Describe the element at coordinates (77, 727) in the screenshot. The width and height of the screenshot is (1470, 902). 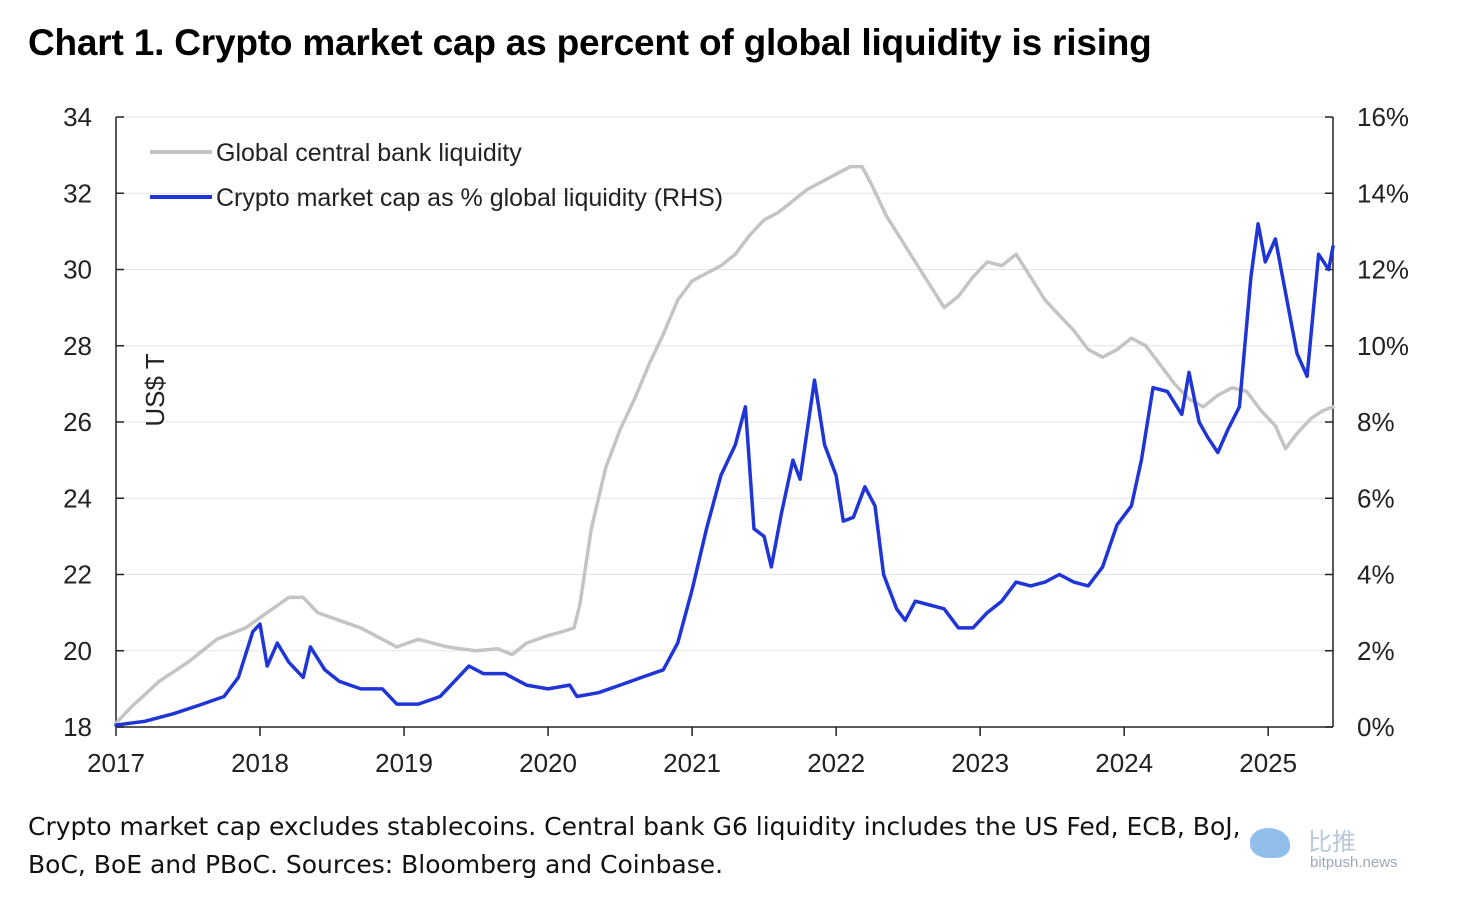
I see `y-left-tick-label: 18` at that location.